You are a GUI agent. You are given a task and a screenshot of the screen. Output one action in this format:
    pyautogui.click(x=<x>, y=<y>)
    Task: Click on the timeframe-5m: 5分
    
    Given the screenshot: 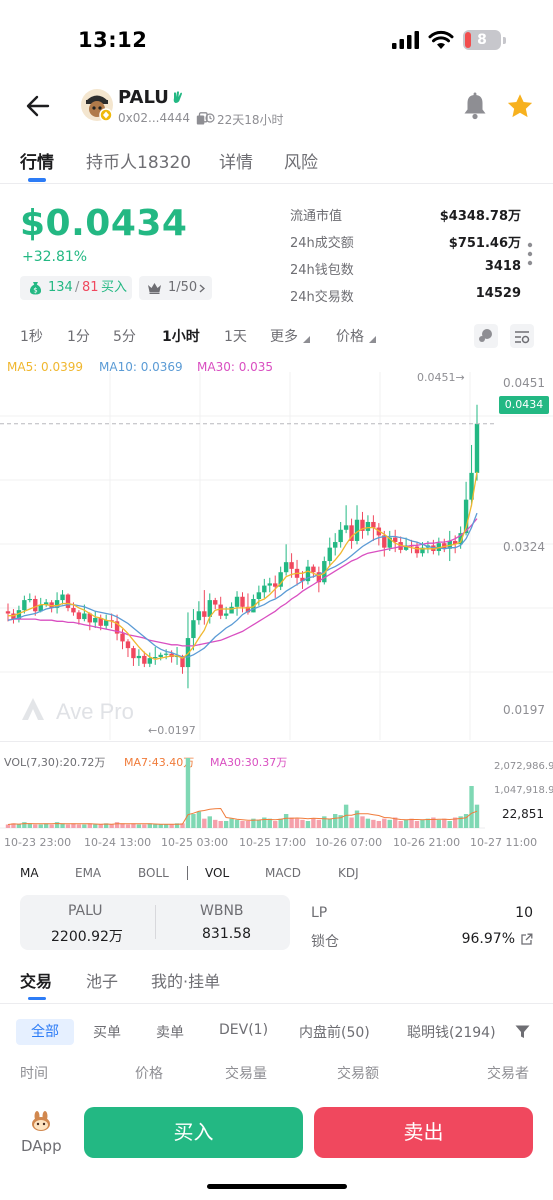 What is the action you would take?
    pyautogui.click(x=124, y=337)
    